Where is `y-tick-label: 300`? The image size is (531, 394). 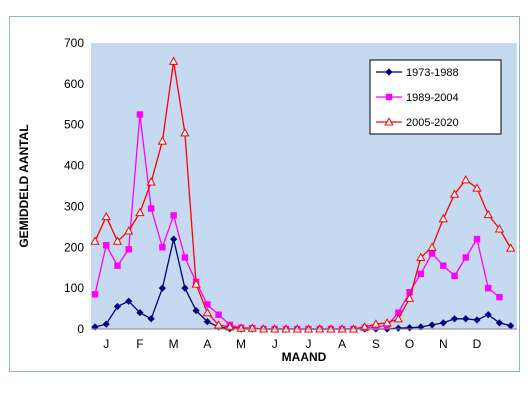
y-tick-label: 300 is located at coordinates (74, 206).